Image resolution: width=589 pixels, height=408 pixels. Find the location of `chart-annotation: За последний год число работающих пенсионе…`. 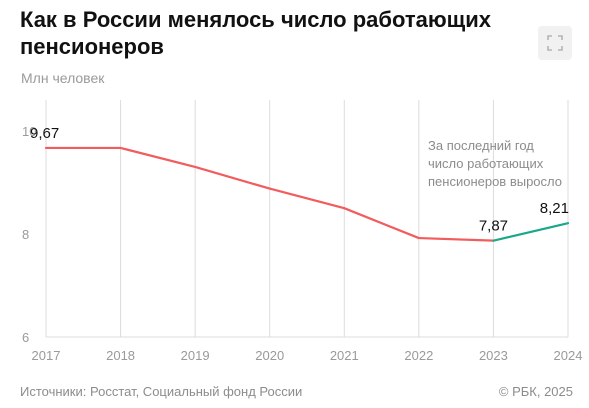

chart-annotation: За последний год число работающих пенсионе… is located at coordinates (495, 163).